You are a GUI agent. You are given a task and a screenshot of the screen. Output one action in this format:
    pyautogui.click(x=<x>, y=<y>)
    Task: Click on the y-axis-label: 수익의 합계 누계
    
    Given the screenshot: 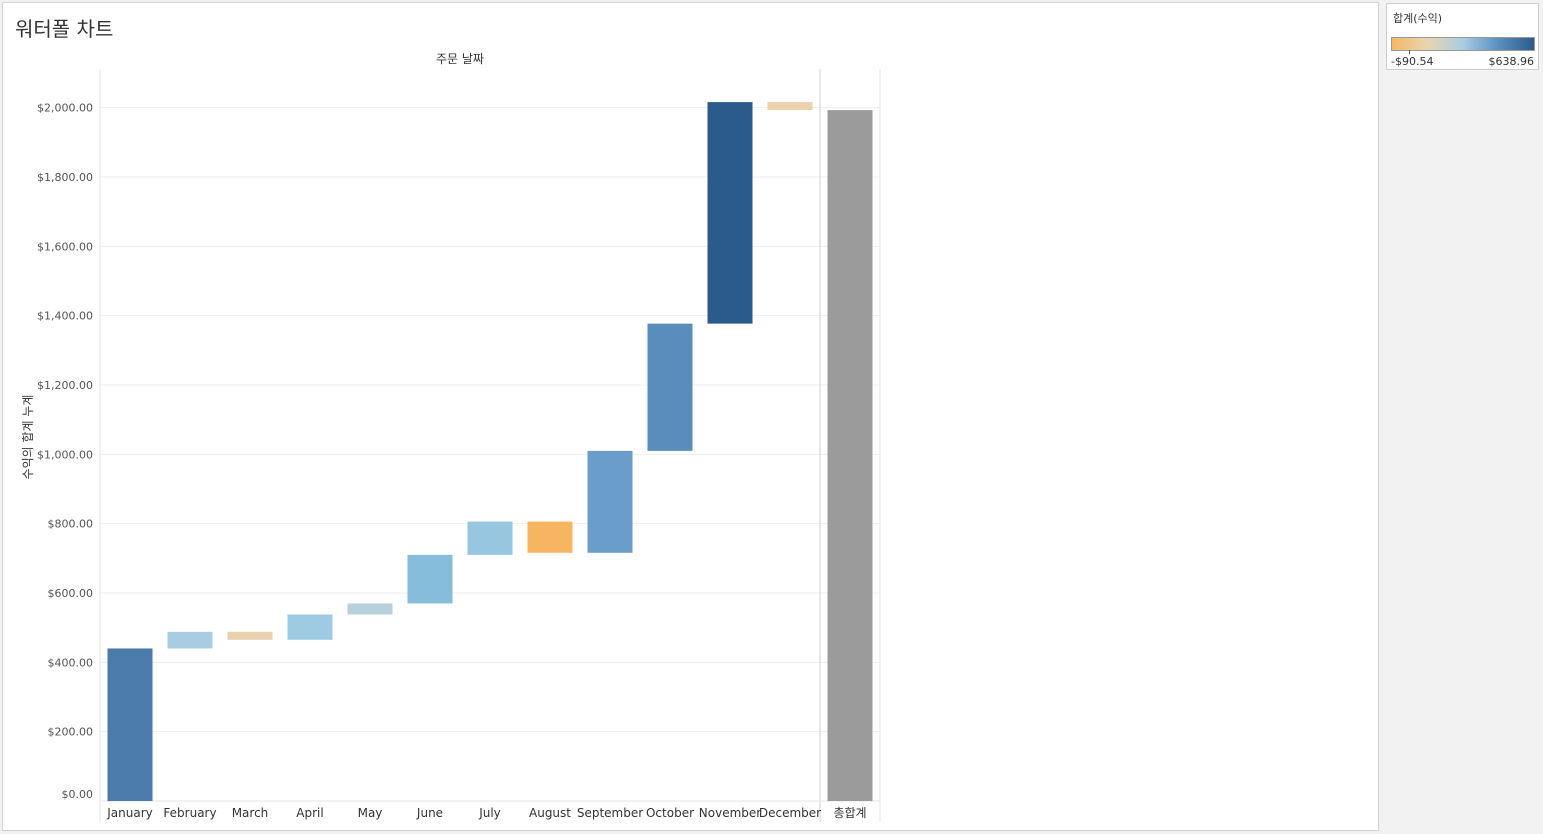 What is the action you would take?
    pyautogui.click(x=28, y=437)
    